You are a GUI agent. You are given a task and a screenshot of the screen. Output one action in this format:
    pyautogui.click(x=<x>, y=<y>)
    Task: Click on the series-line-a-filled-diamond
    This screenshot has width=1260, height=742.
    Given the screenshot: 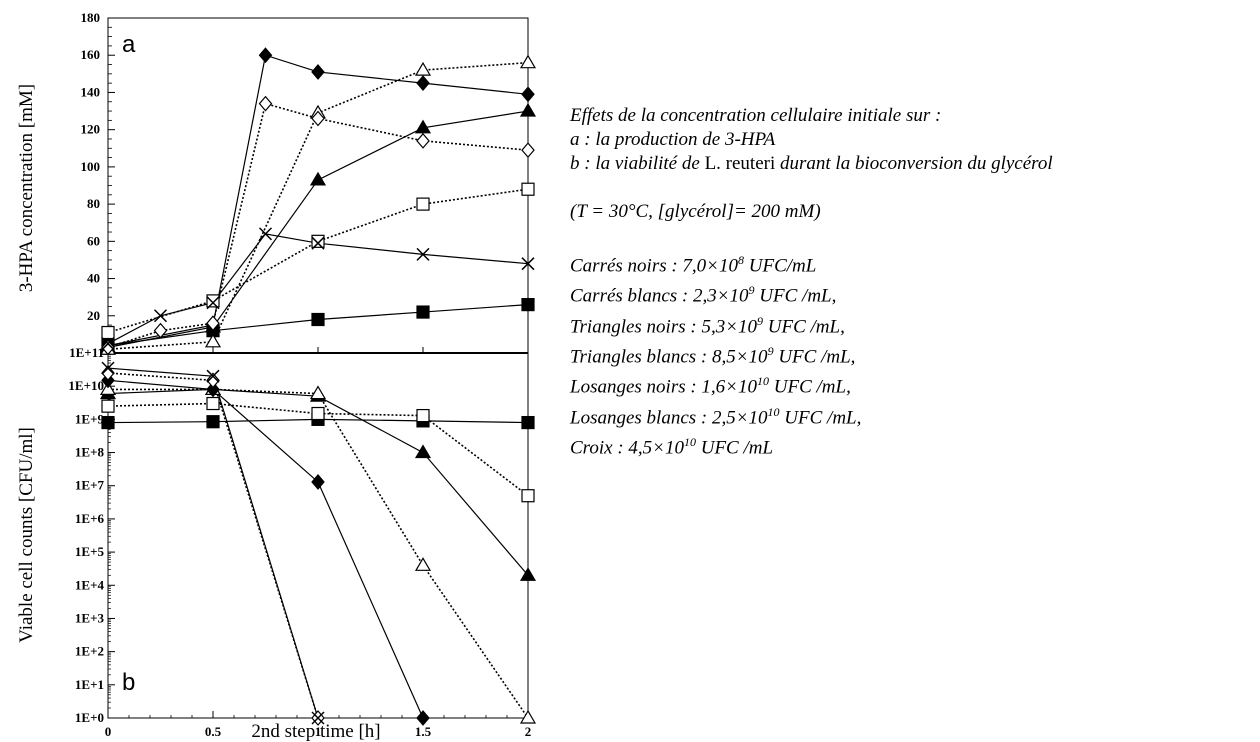 What is the action you would take?
    pyautogui.click(x=318, y=200)
    